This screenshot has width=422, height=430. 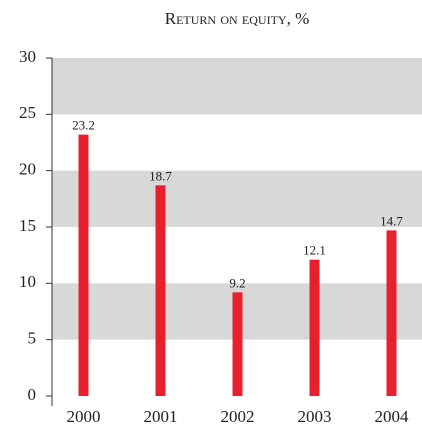 I want to click on value-label: 23.2, so click(x=83, y=125).